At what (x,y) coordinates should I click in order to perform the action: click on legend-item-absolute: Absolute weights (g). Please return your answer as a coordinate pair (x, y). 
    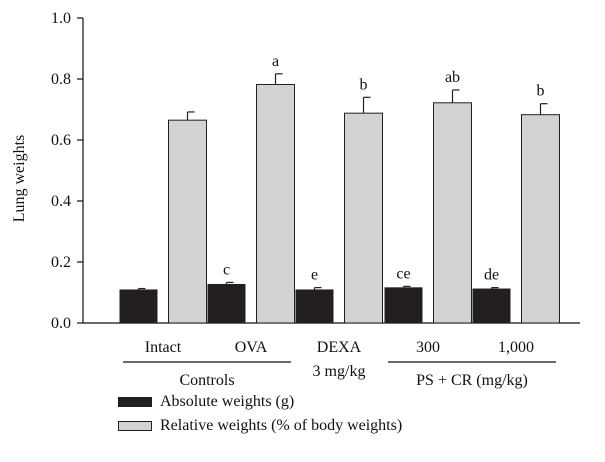
    Looking at the image, I should click on (206, 402).